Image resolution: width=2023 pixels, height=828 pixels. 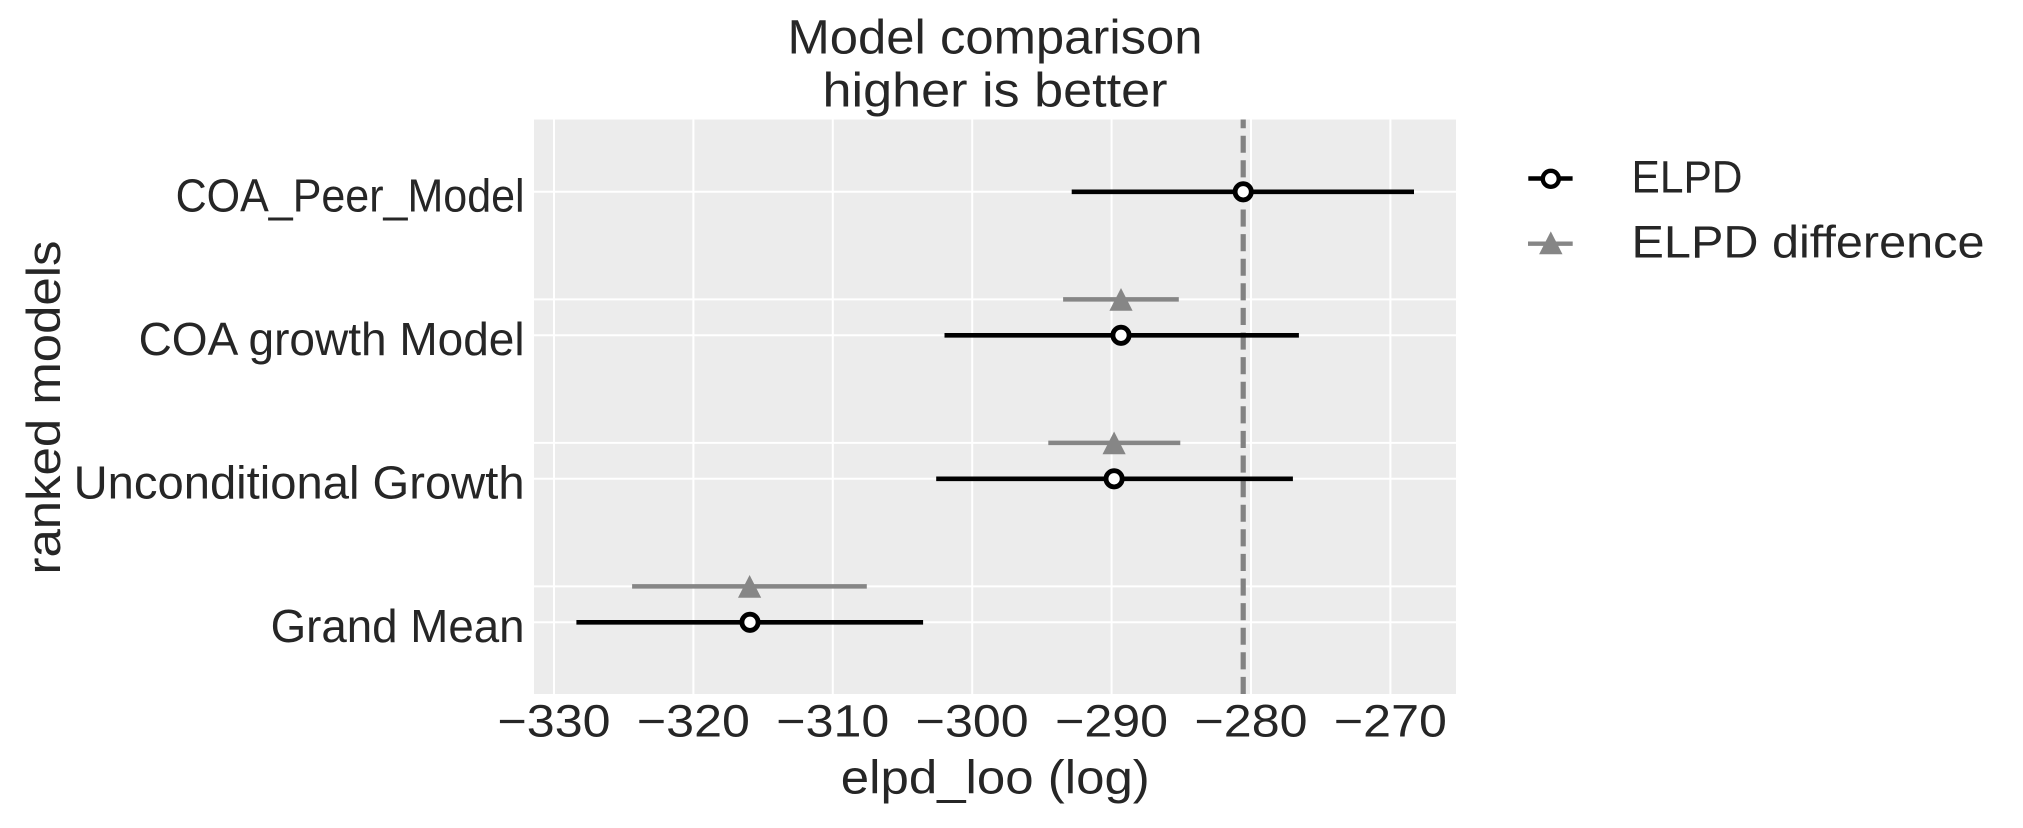 I want to click on svg-text: higher is better, so click(x=995, y=91).